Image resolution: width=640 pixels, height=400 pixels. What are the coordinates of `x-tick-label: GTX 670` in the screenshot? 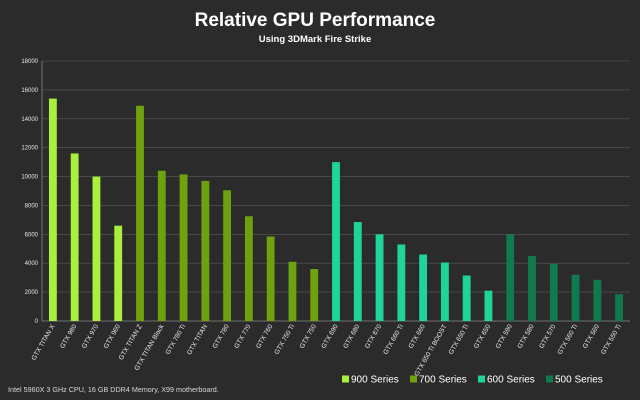 It's located at (373, 336).